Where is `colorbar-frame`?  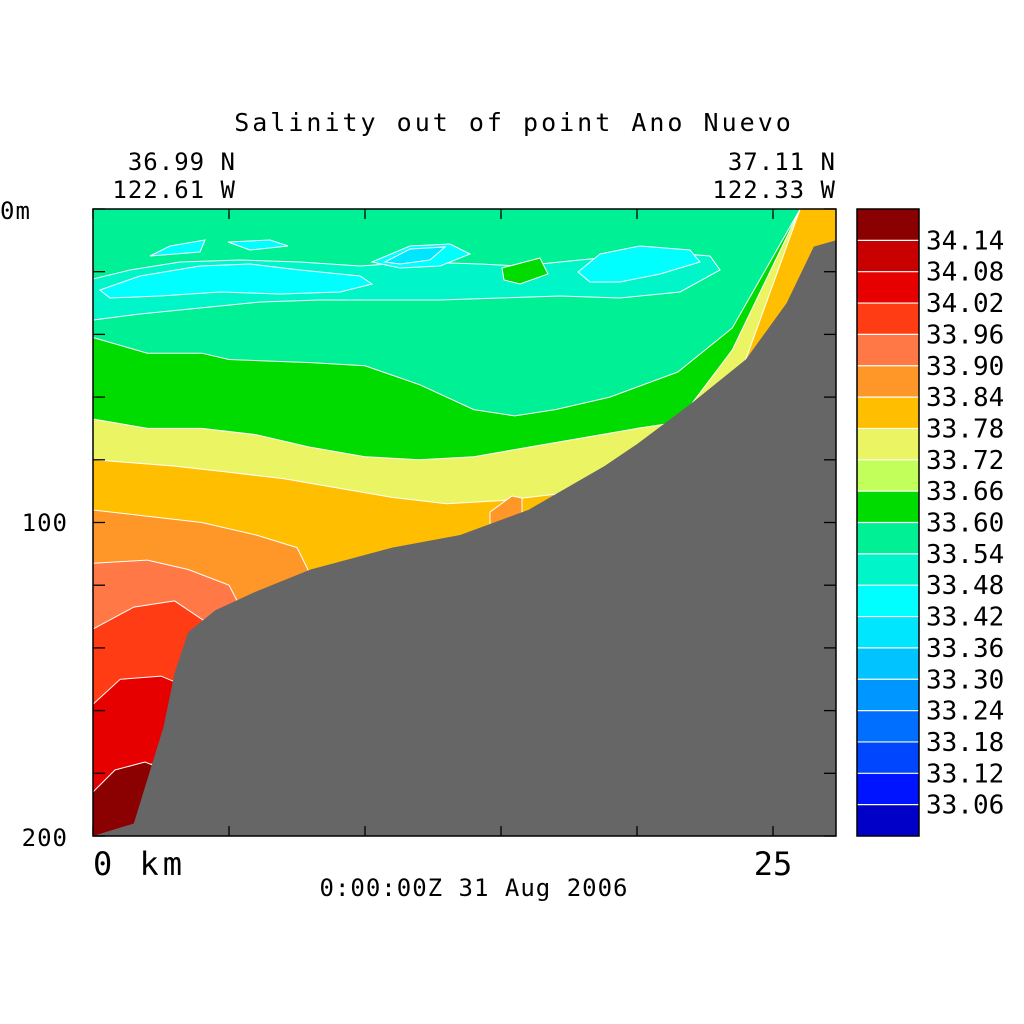 colorbar-frame is located at coordinates (888, 522).